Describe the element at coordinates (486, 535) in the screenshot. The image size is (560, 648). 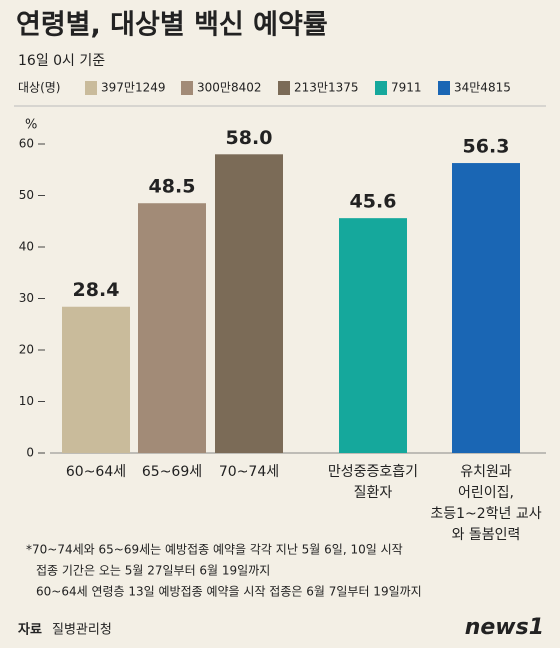
I see `x-tick-label: 와 돌봄인력` at that location.